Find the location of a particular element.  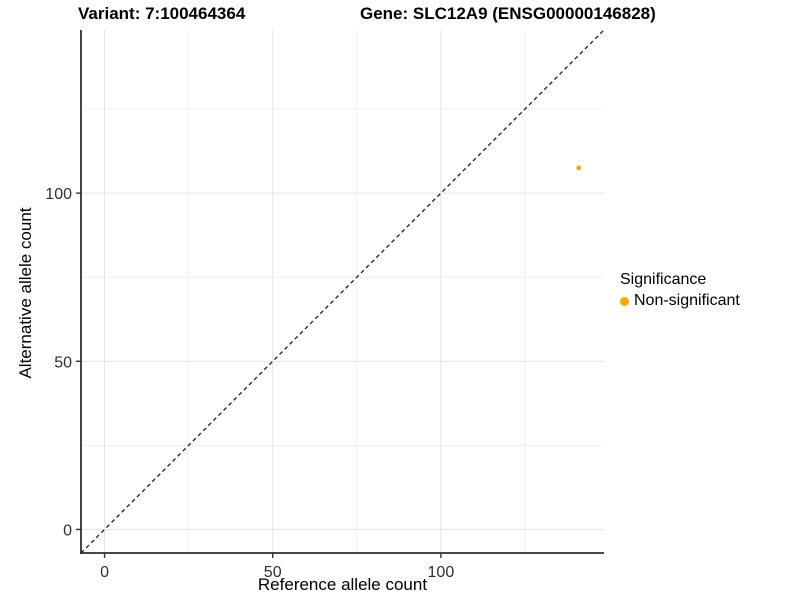

legend-title: Significance is located at coordinates (663, 279).